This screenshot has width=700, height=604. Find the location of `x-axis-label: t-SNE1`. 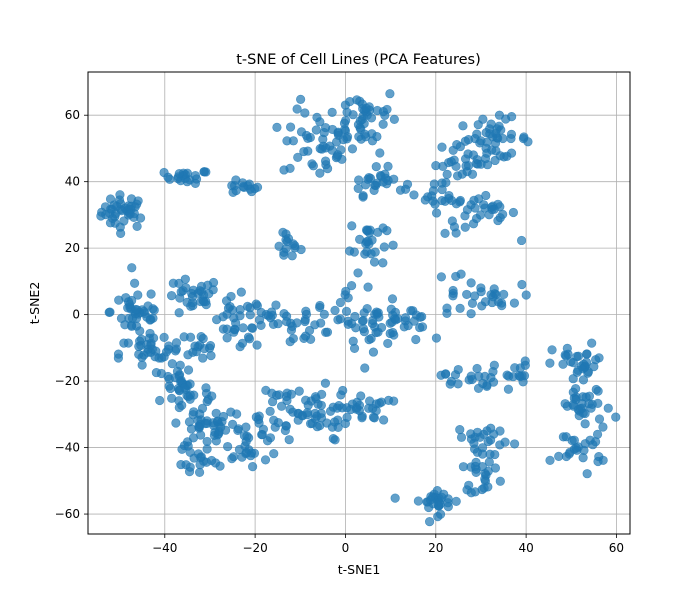

x-axis-label: t-SNE1 is located at coordinates (359, 569).